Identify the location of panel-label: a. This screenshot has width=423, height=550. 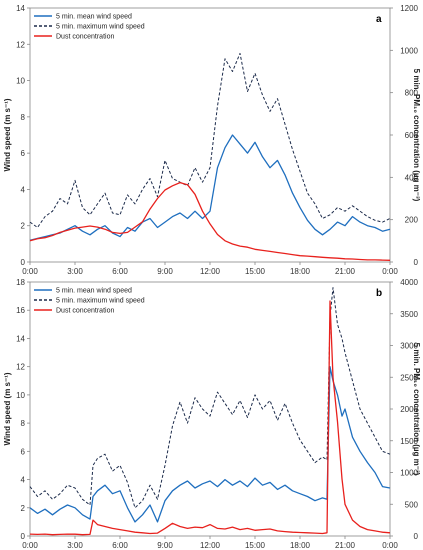
(379, 19).